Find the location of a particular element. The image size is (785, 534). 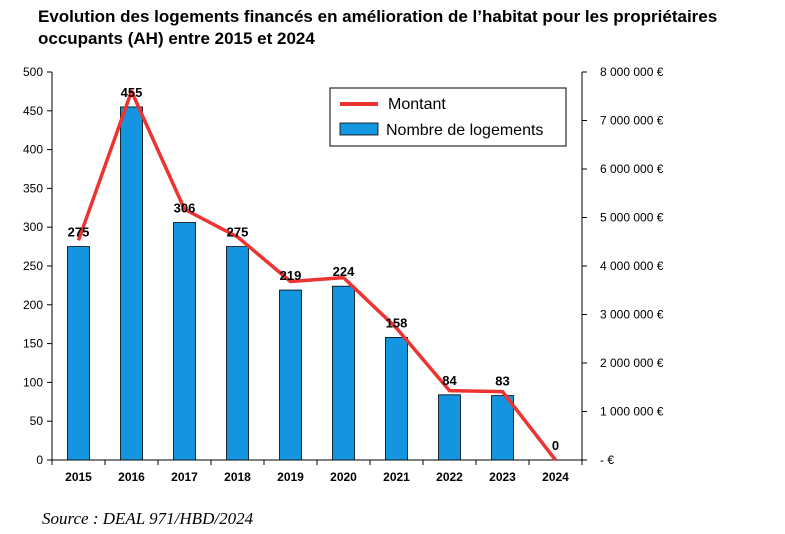

bar-data-label: 455 is located at coordinates (132, 92).